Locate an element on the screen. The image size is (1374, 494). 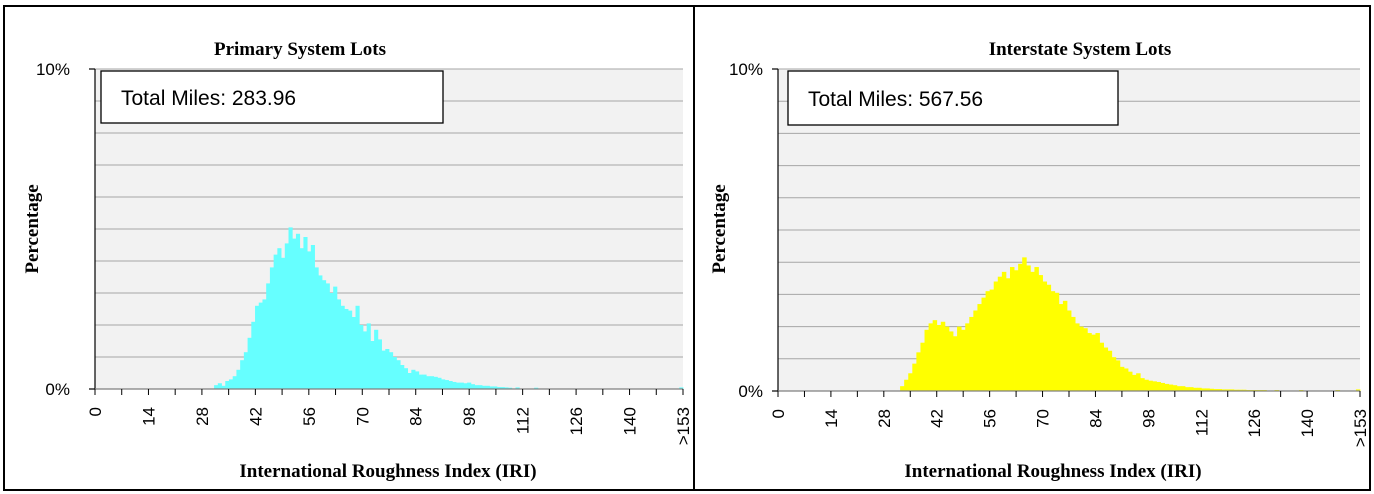
x-ticks-group: 0 14 28 42 56 70 84 98 112 126 140 >153 is located at coordinates (1069, 428).